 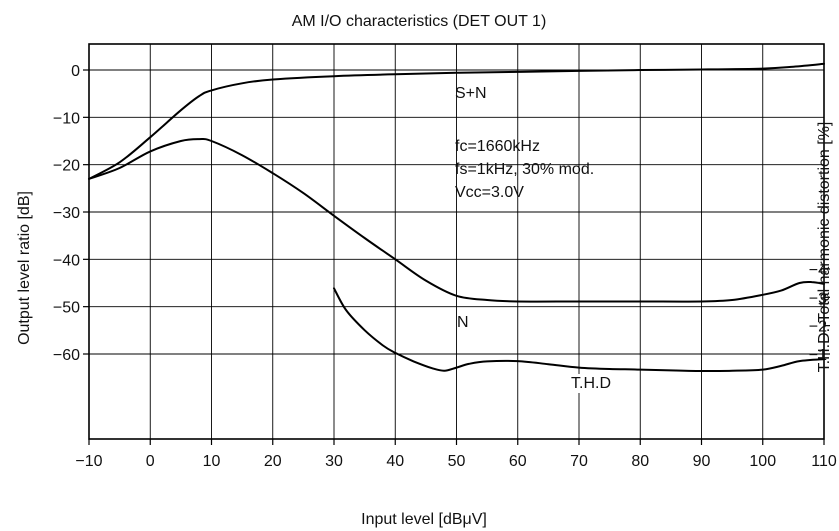 I want to click on y-tick-label: −50, so click(x=66, y=308).